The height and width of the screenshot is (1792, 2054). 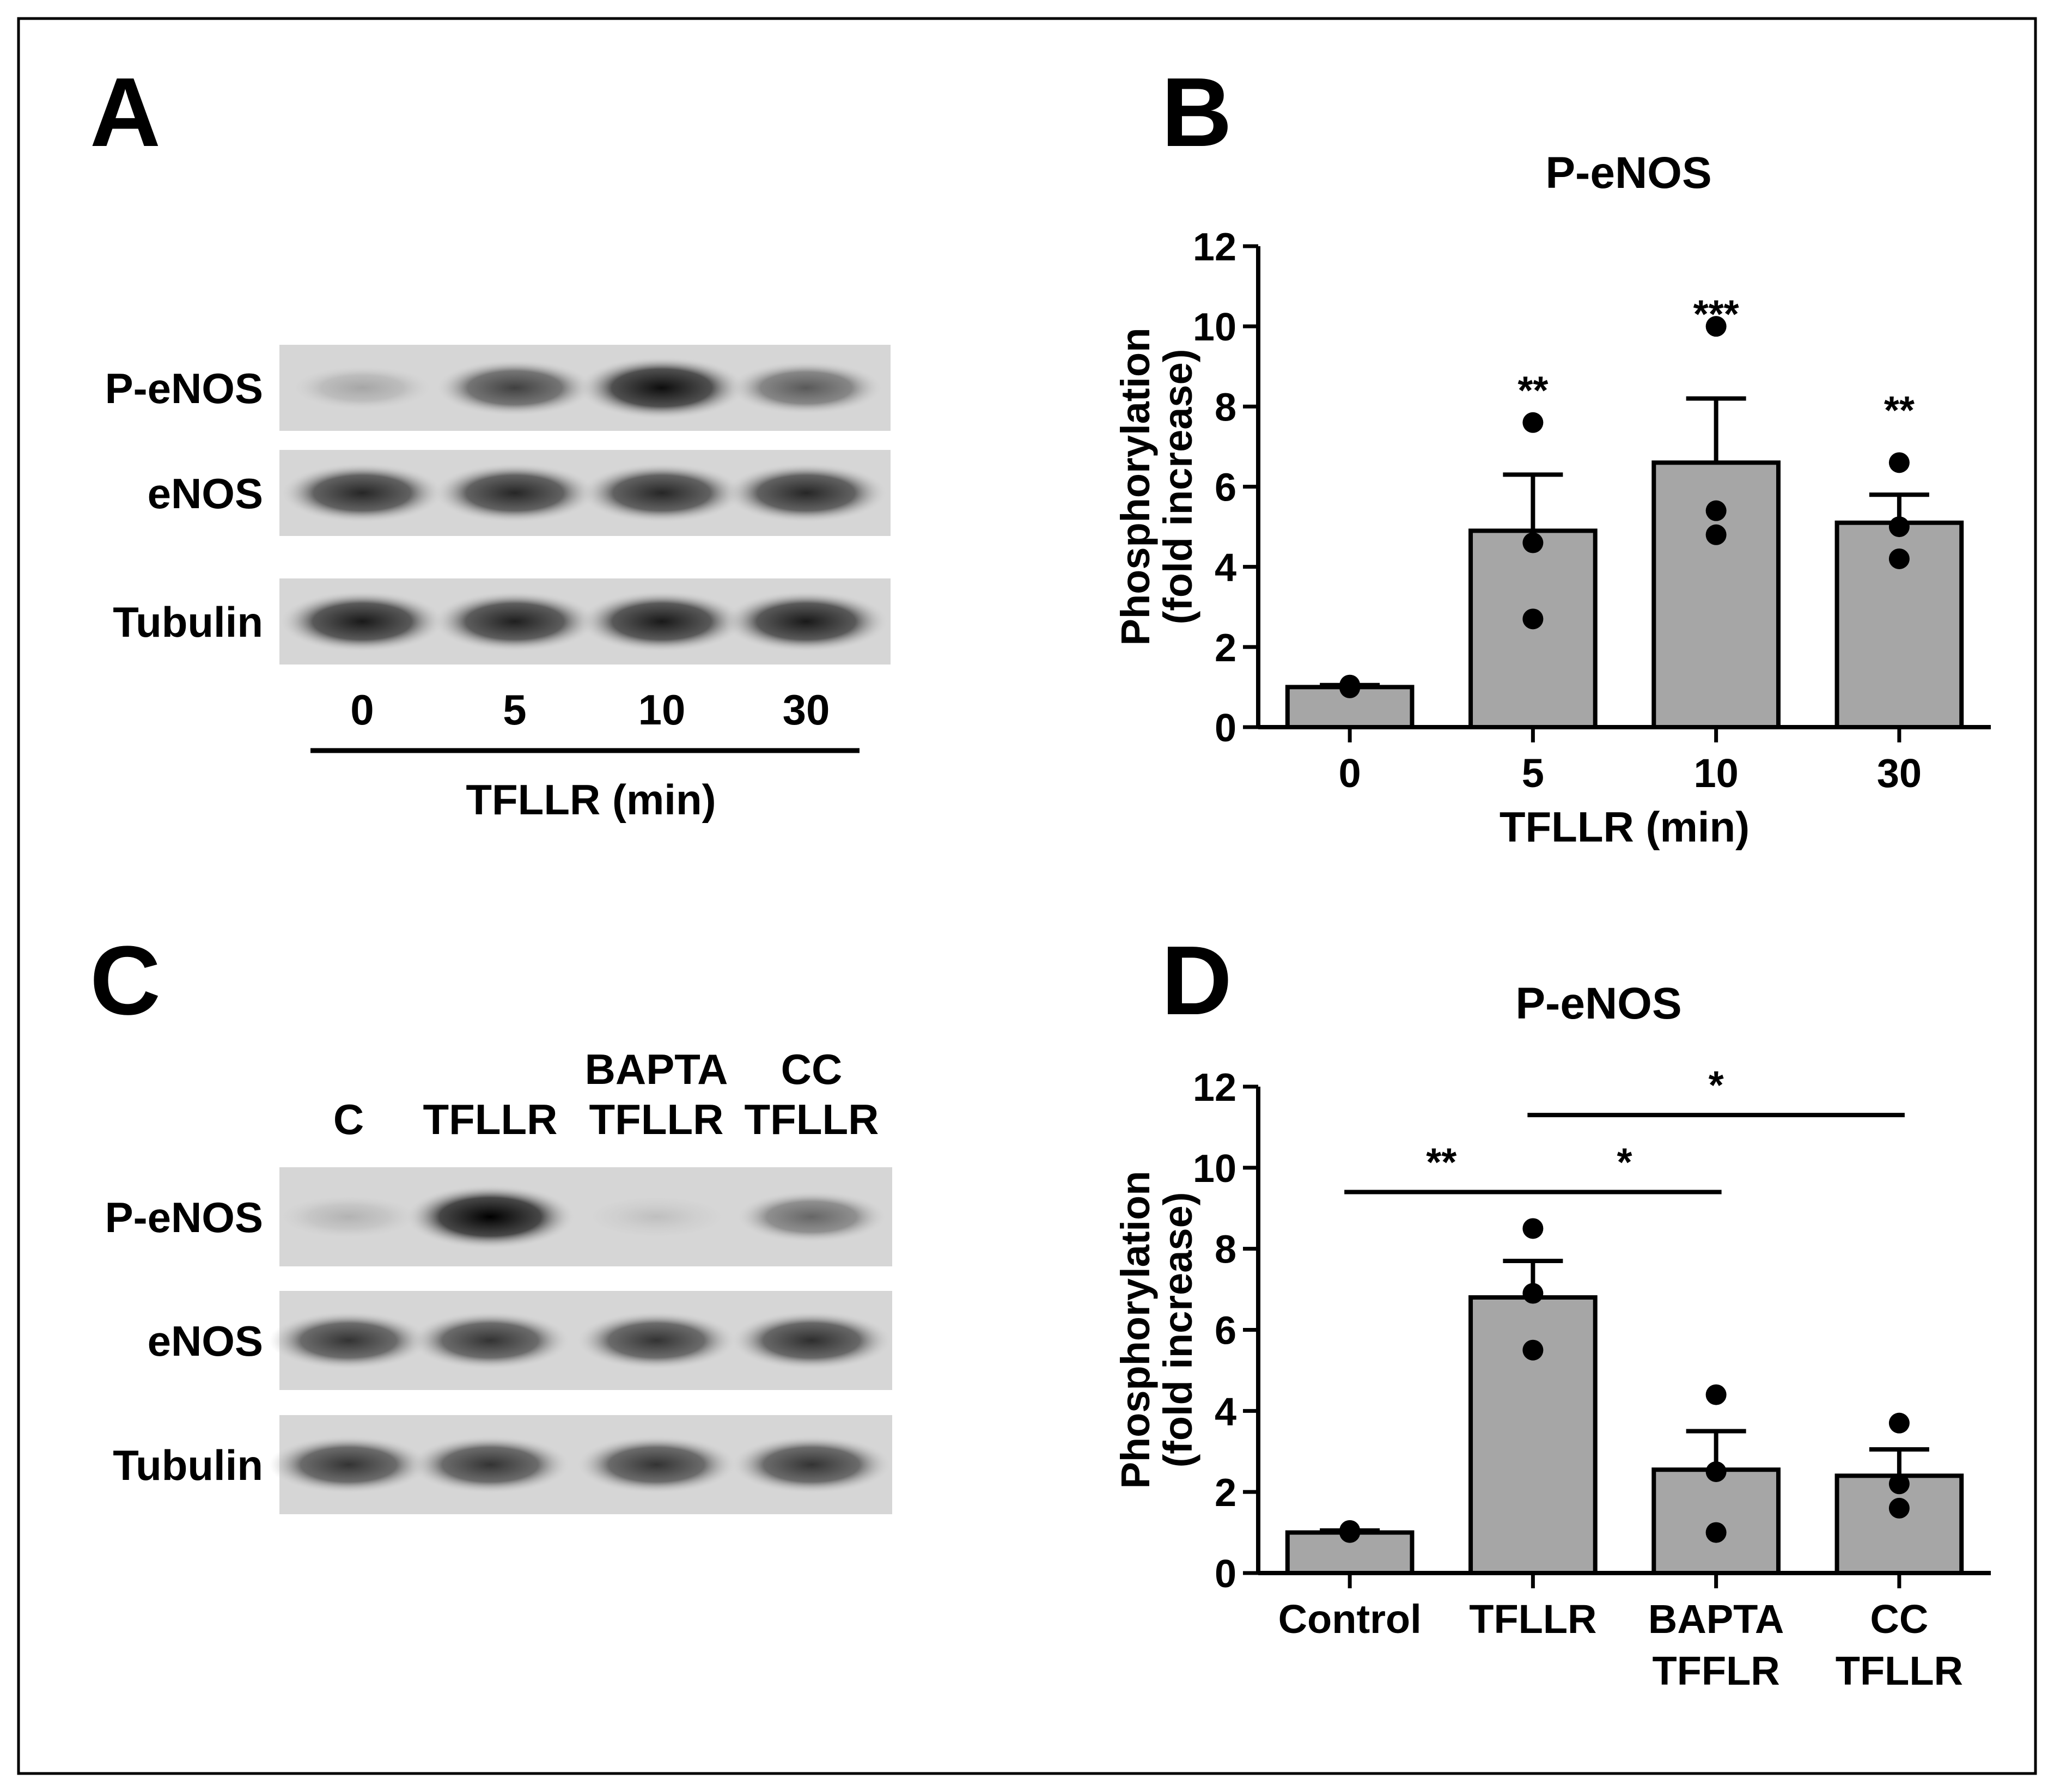 I want to click on panel-letter-b: B, so click(x=1196, y=112).